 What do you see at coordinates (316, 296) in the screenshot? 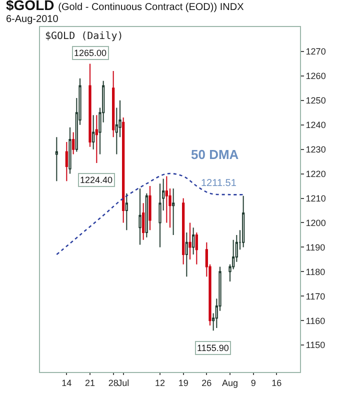
I see `y-tick-label: 1170` at bounding box center [316, 296].